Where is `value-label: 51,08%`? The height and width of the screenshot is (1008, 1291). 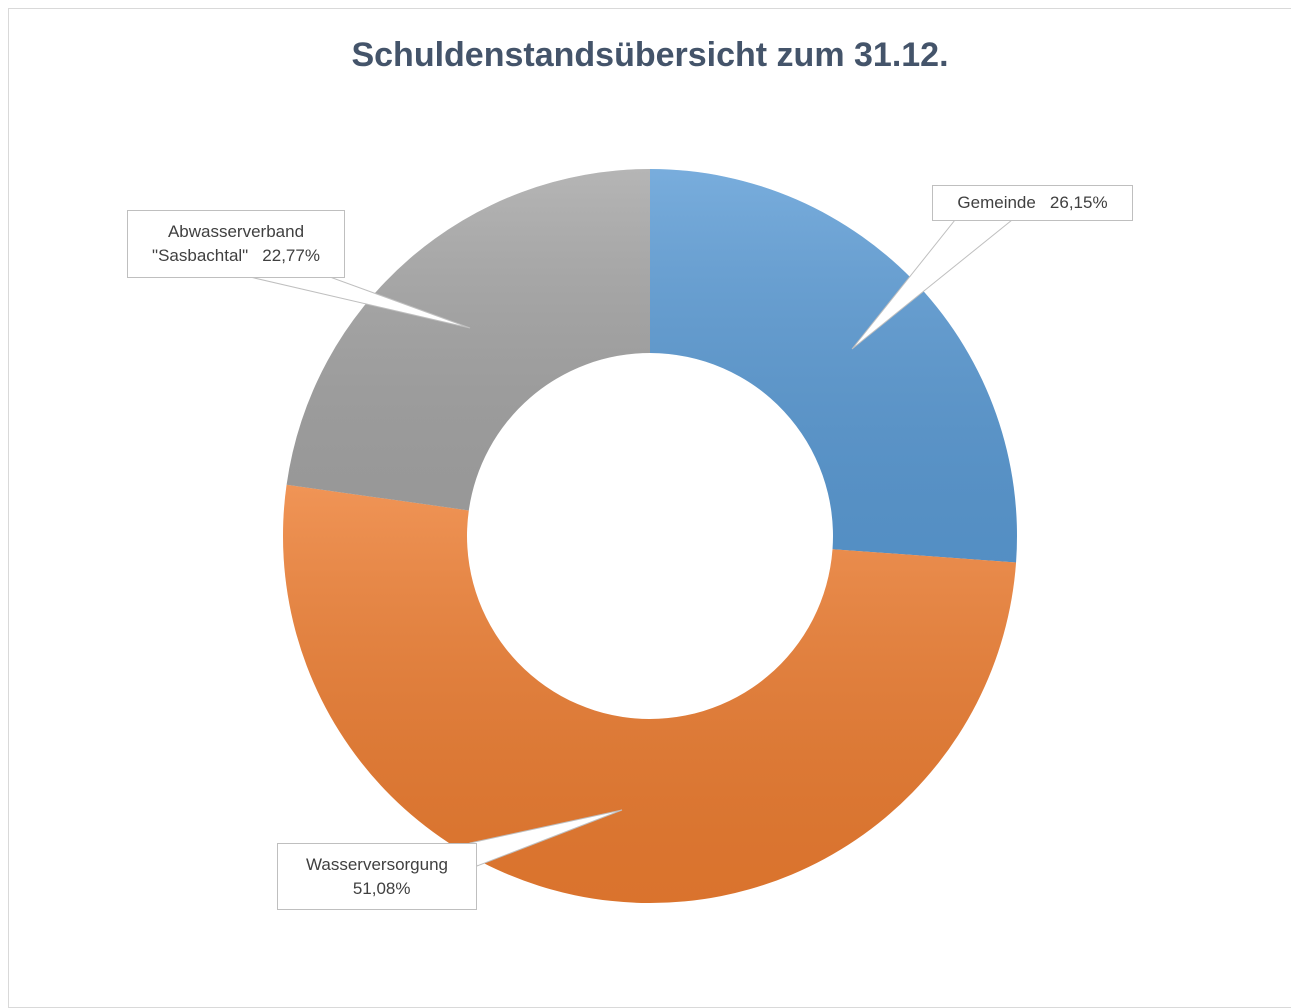 value-label: 51,08% is located at coordinates (381, 888).